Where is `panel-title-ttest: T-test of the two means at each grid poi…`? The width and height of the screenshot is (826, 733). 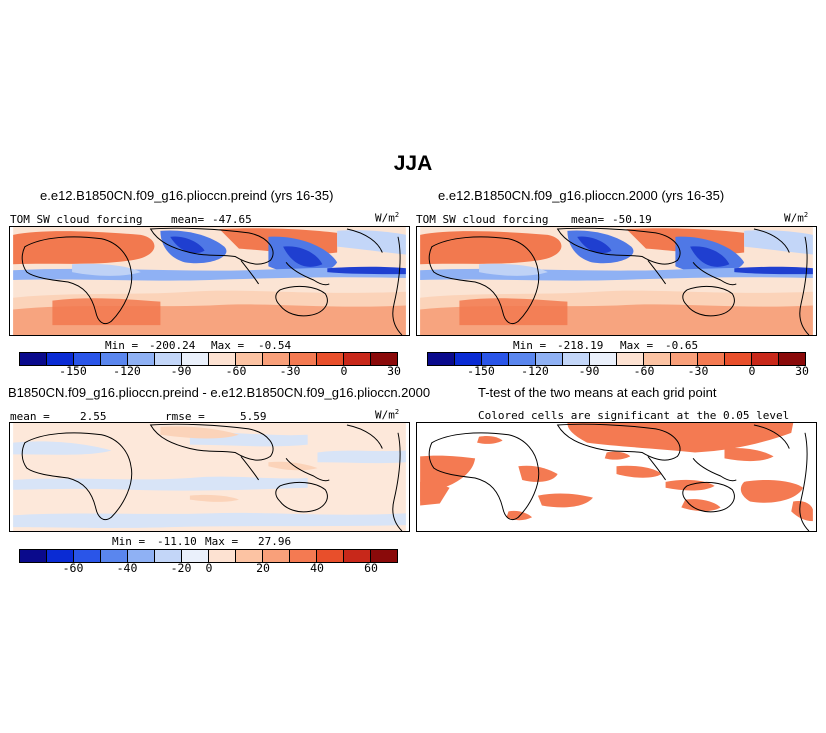 panel-title-ttest: T-test of the two means at each grid poi… is located at coordinates (597, 392).